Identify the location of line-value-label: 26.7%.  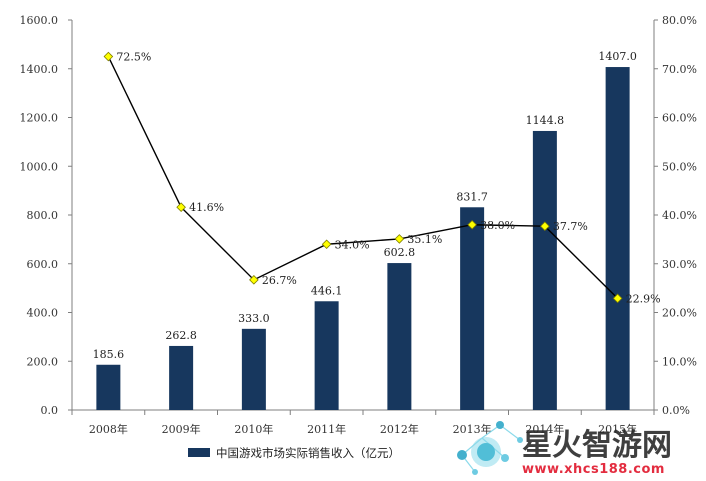
(279, 280).